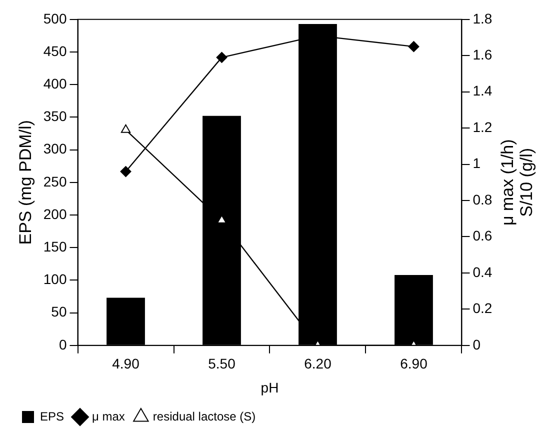 The height and width of the screenshot is (442, 557). Describe the element at coordinates (482, 126) in the screenshot. I see `y2-tick-label: 1.2` at that location.